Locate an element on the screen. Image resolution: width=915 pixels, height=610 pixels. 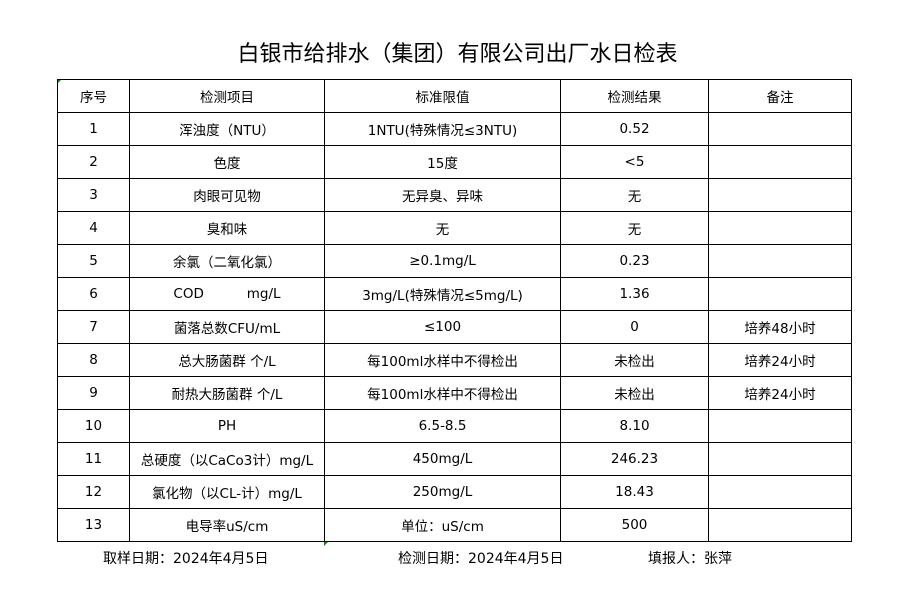
table-row: 3 肉眼可见物 无异臭、异味无 is located at coordinates (454, 195).